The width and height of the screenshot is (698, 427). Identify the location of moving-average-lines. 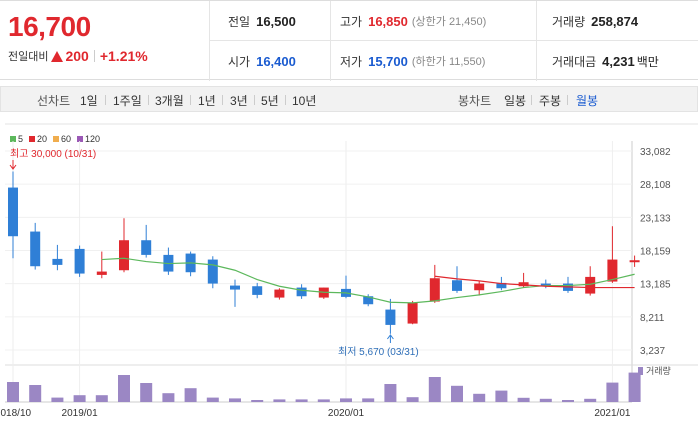
(368, 280).